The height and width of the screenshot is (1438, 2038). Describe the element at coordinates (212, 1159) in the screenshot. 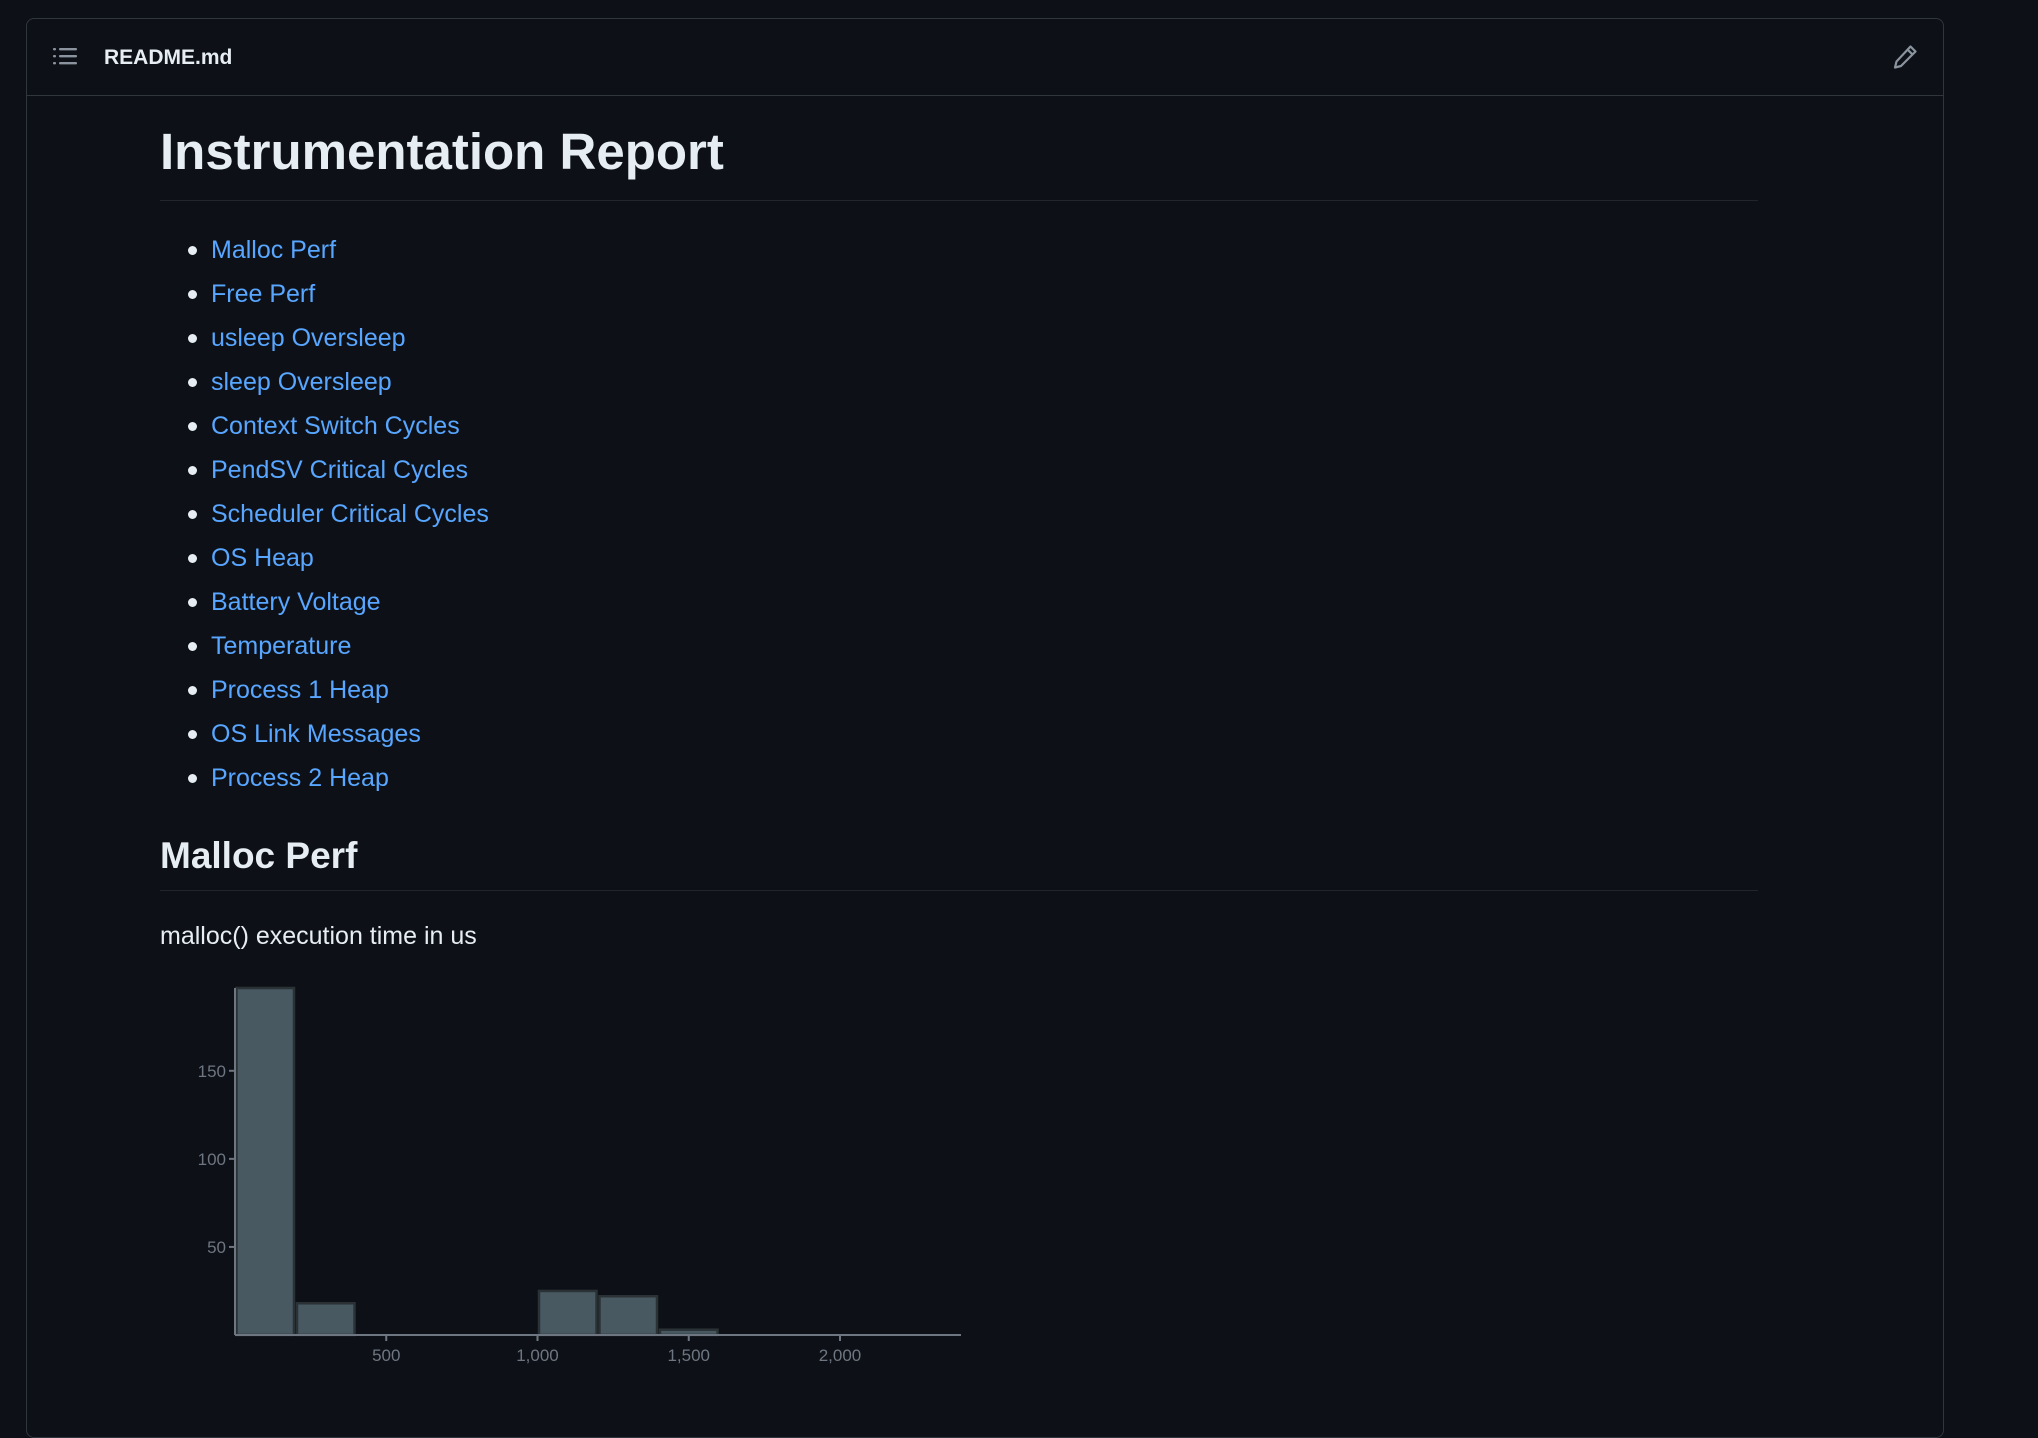

I see `y-tick-label: 100` at that location.